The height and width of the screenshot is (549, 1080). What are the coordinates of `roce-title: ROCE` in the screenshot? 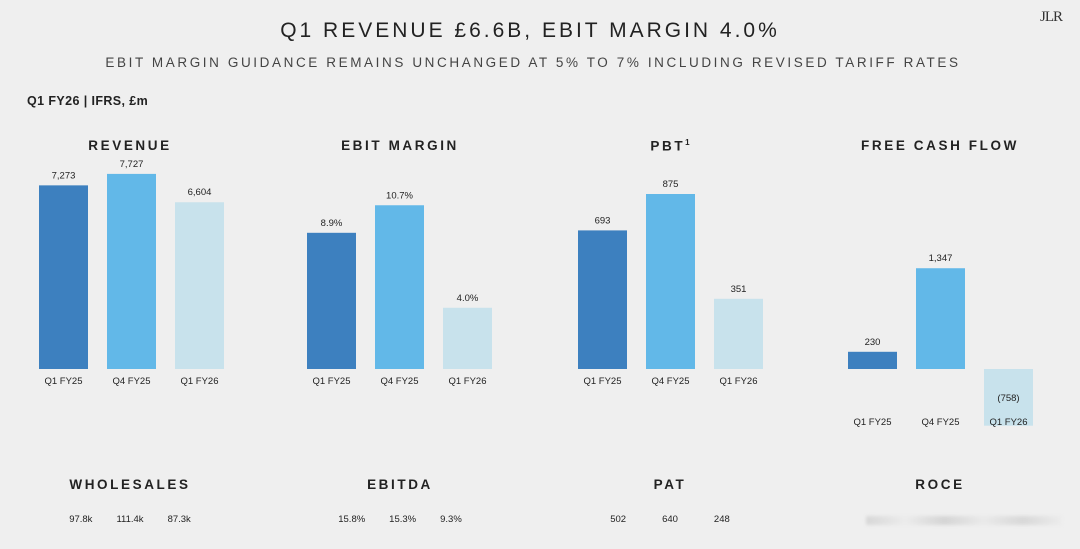 It's located at (940, 484).